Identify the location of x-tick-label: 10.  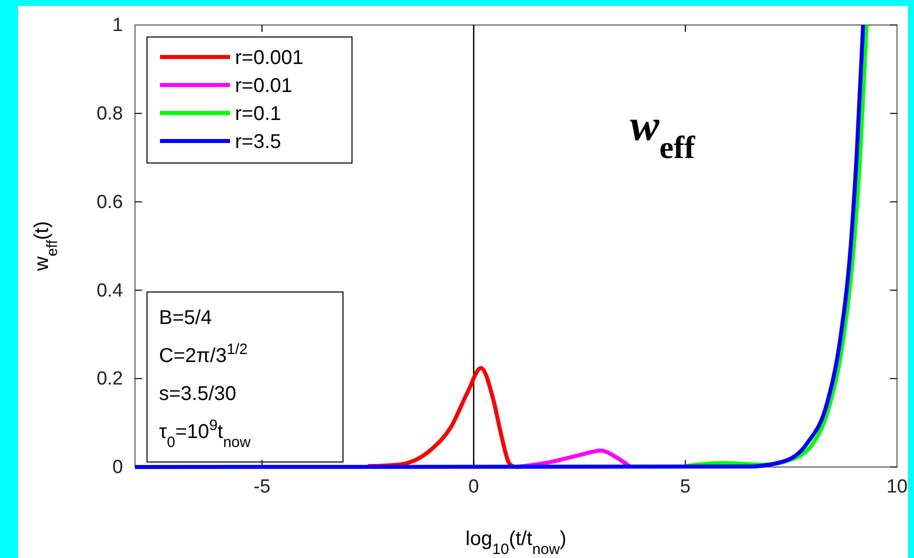
(897, 487).